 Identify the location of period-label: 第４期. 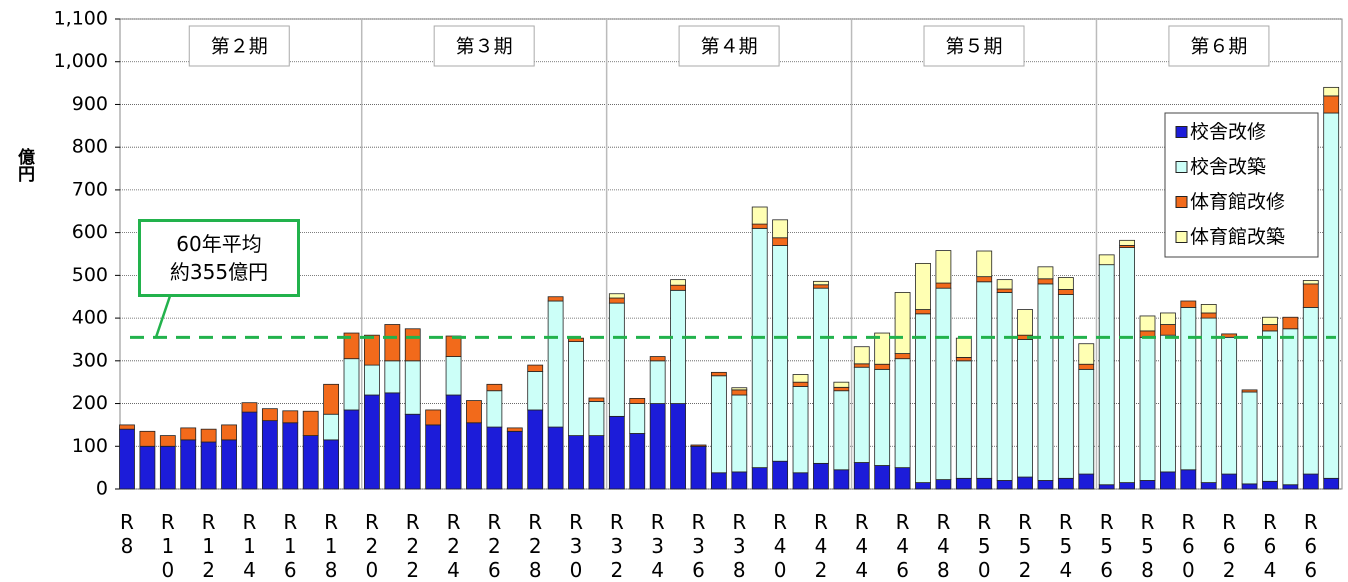
(729, 47).